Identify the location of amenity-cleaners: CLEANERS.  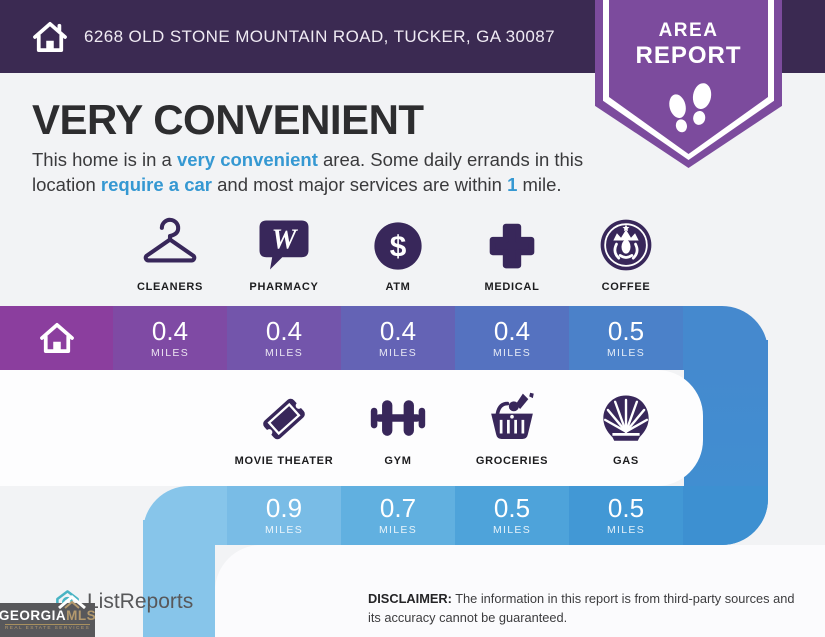
(170, 251).